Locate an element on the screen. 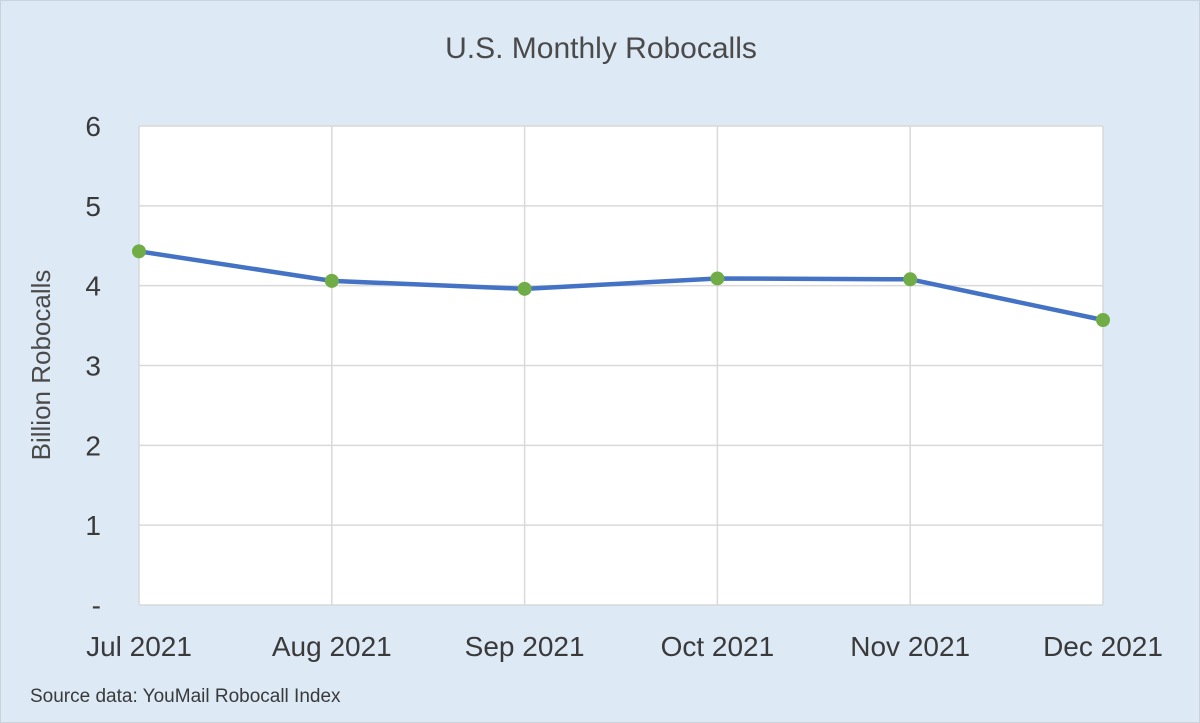 The width and height of the screenshot is (1200, 723). y-axis-title: Billion Robocalls is located at coordinates (41, 365).